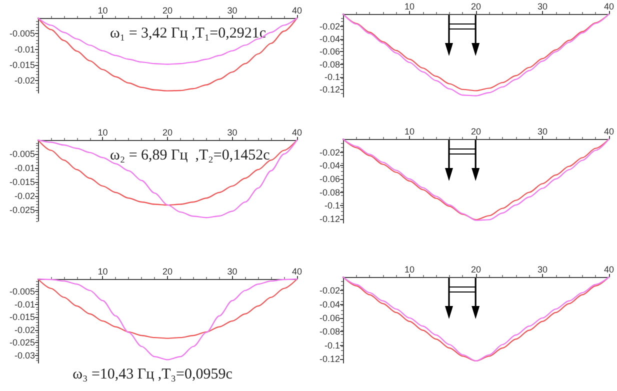 The image size is (617, 391). Describe the element at coordinates (152, 374) in the screenshot. I see `text: ω₃ =10,43 Гц ,T₃=0,0959c` at that location.